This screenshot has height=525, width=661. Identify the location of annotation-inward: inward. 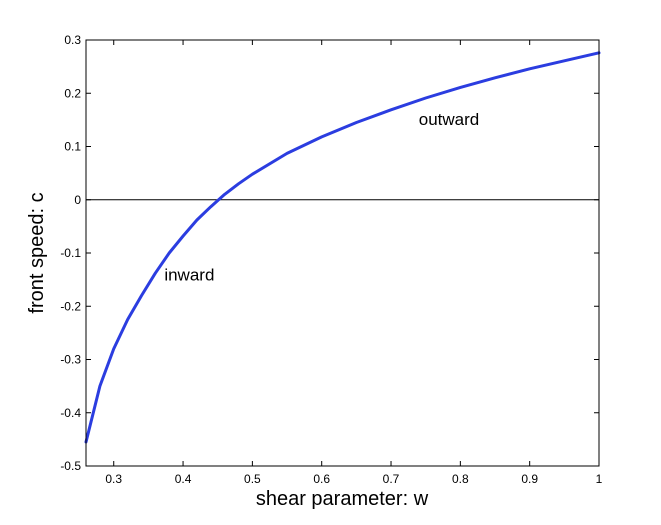
(189, 275).